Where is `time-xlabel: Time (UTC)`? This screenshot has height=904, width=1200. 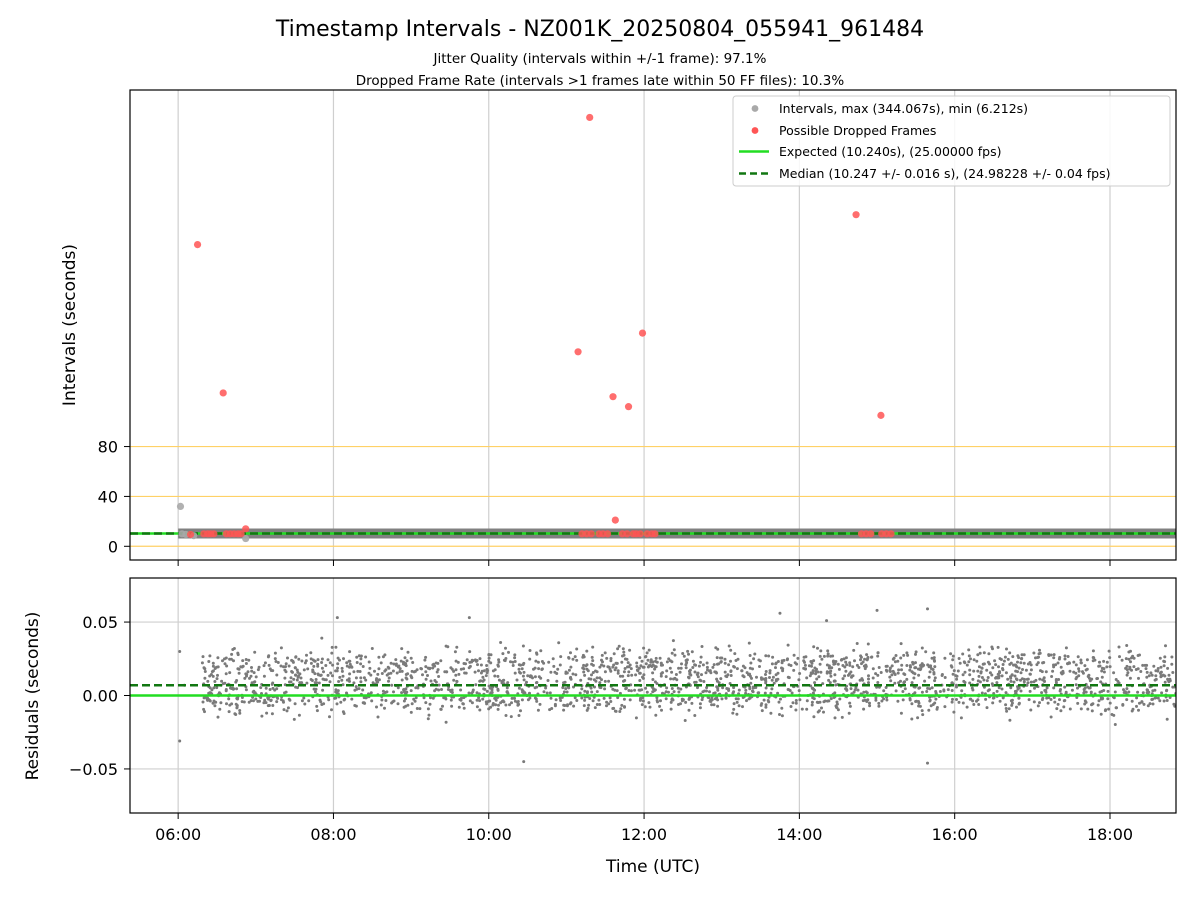
time-xlabel: Time (UTC) is located at coordinates (652, 867).